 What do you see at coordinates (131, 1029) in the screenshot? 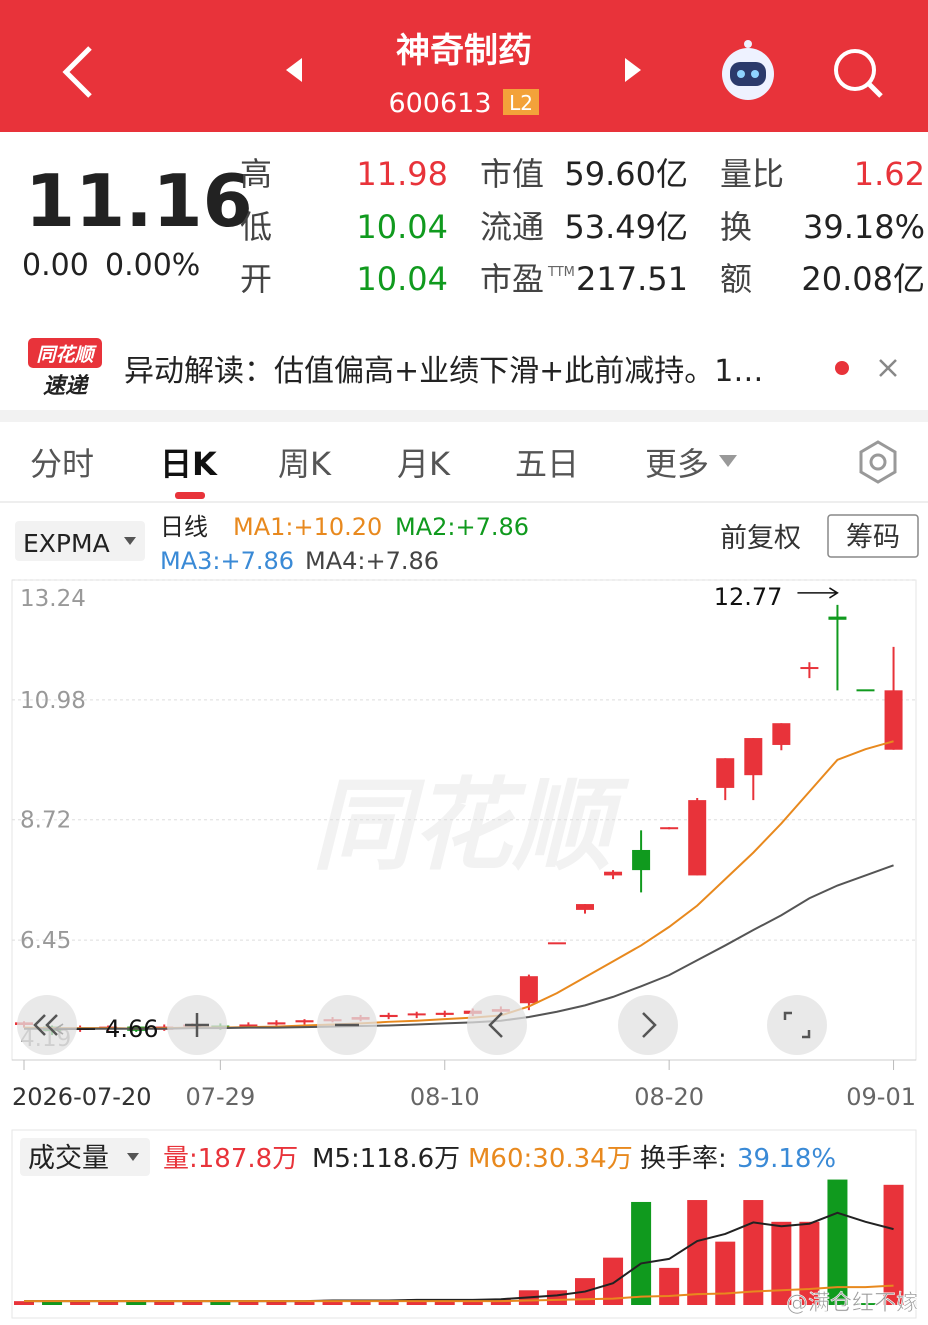
I see `annotation-label: 4.66` at bounding box center [131, 1029].